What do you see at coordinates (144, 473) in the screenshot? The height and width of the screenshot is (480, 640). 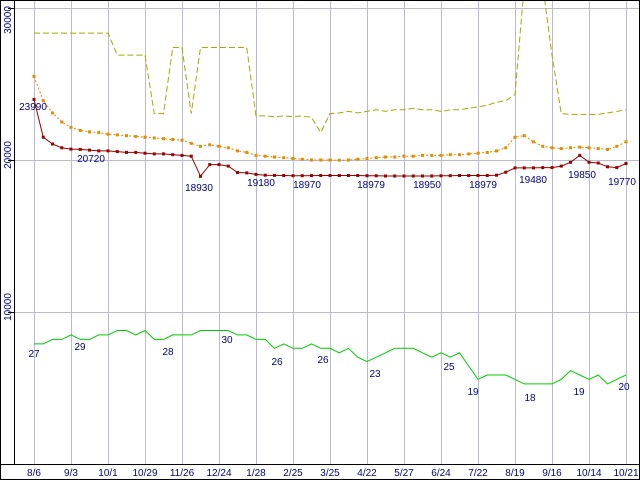 I see `x-tick-label: 10/29` at bounding box center [144, 473].